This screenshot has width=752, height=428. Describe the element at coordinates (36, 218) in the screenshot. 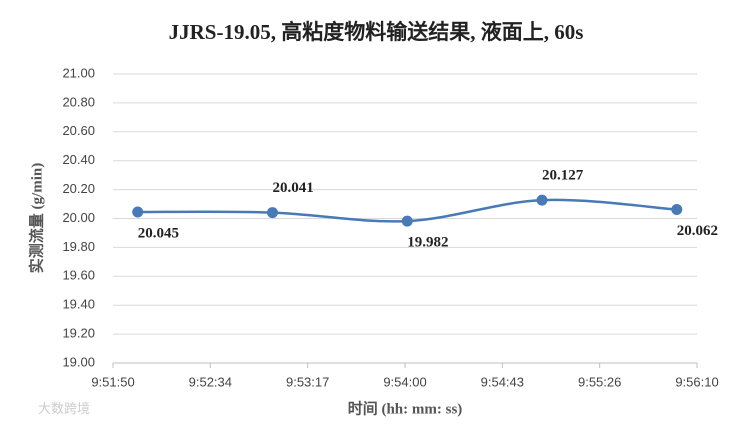

I see `y-axis-label: 实测流量 (g/min)` at that location.